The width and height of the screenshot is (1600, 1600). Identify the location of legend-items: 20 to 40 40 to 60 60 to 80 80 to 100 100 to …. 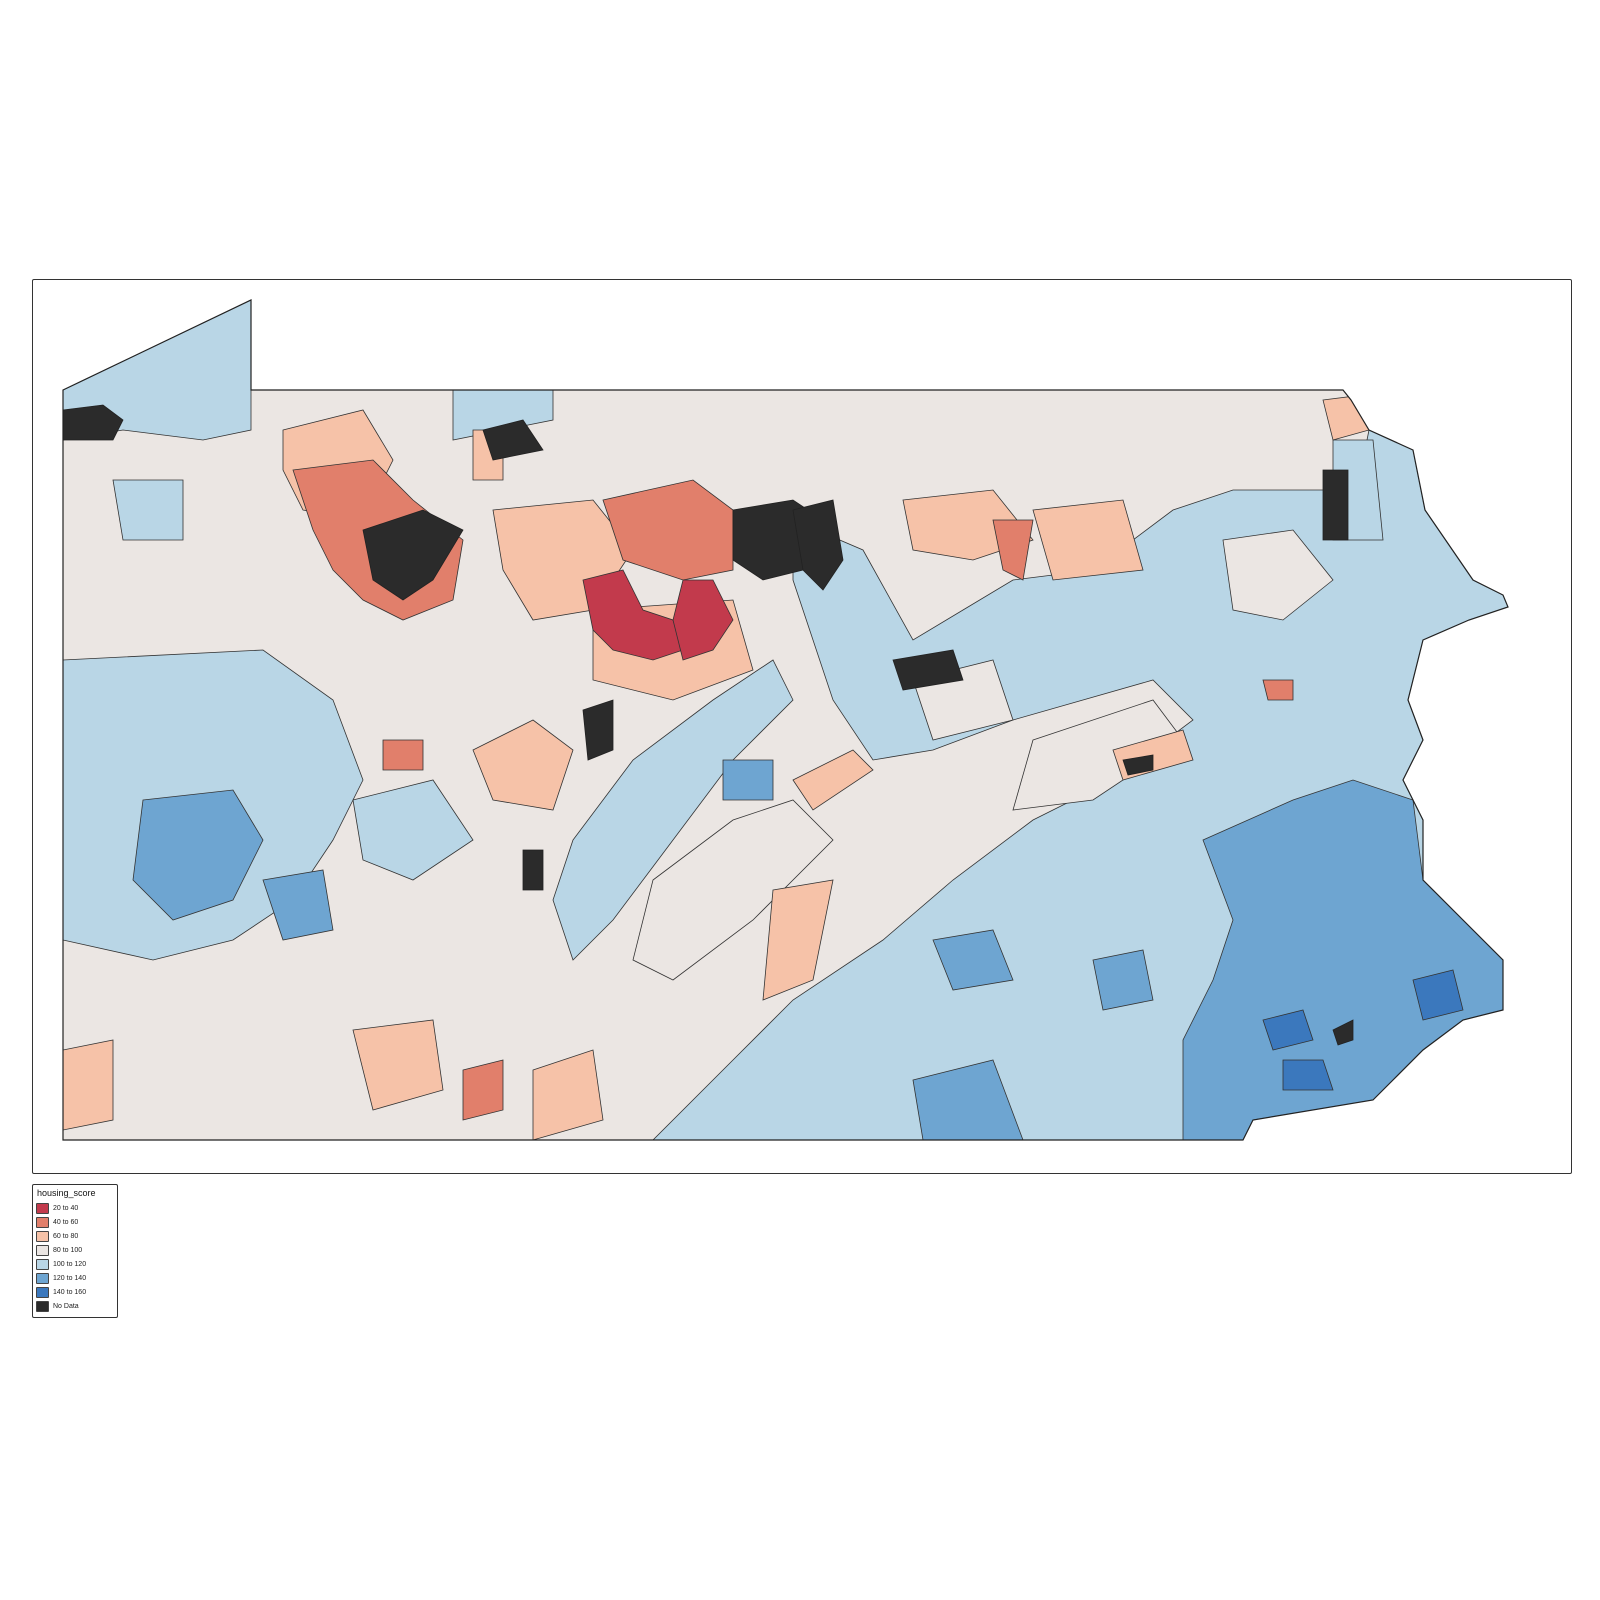
(75, 1257).